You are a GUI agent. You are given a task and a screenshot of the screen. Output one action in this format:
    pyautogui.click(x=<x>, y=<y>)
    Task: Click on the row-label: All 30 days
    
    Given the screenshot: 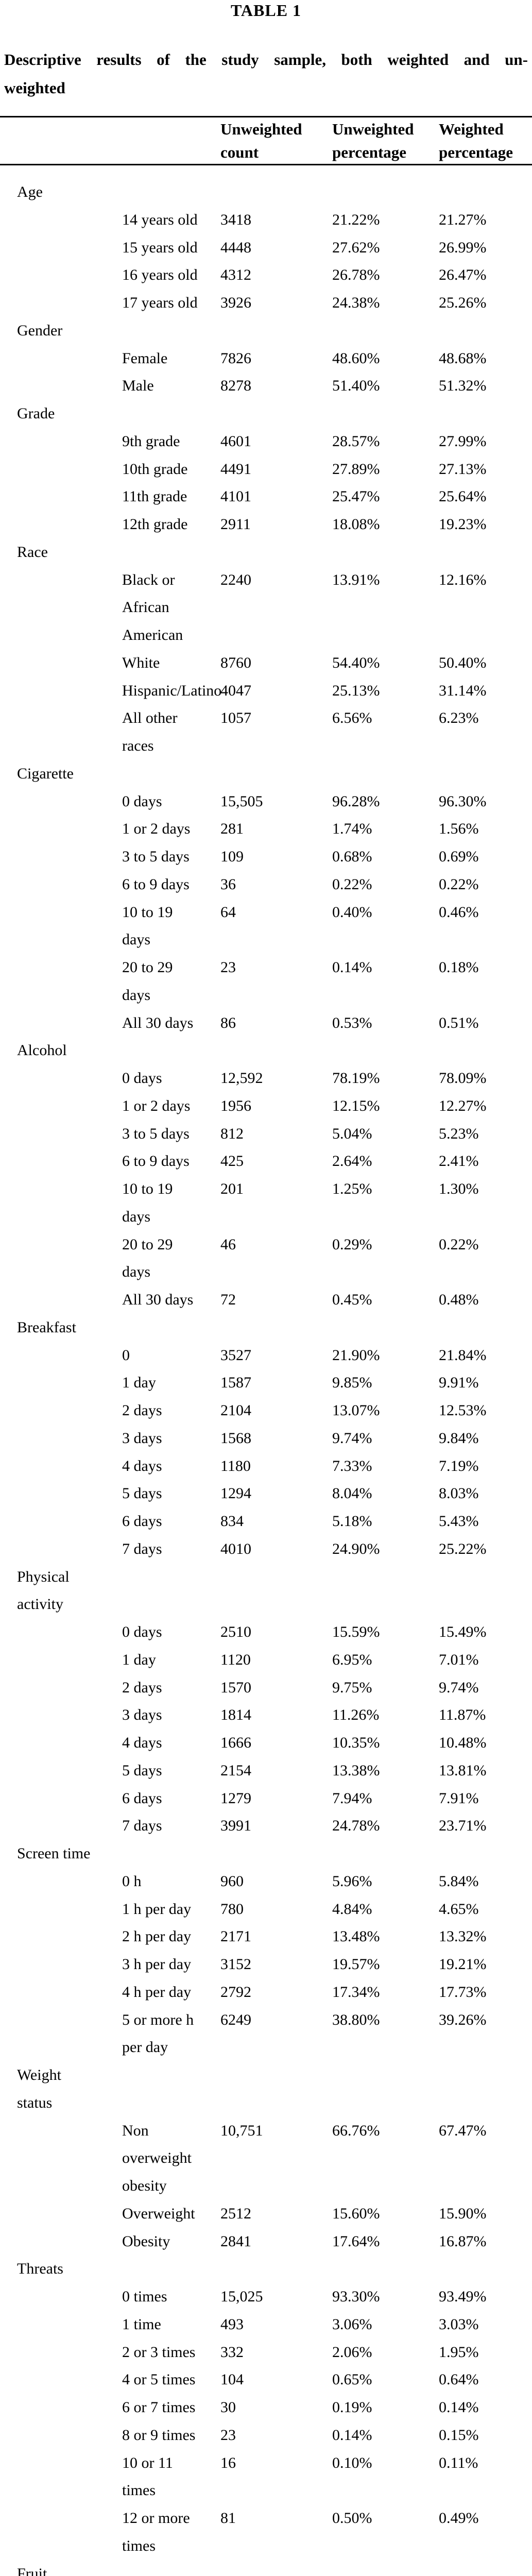 What is the action you would take?
    pyautogui.click(x=158, y=1299)
    